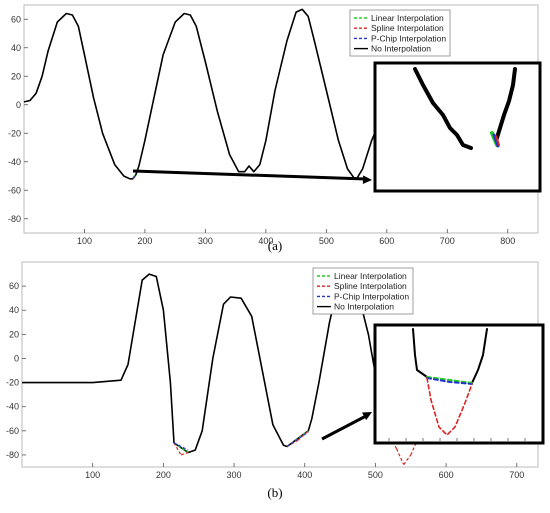  I want to click on series-p-chip-interpolation, so click(134, 177).